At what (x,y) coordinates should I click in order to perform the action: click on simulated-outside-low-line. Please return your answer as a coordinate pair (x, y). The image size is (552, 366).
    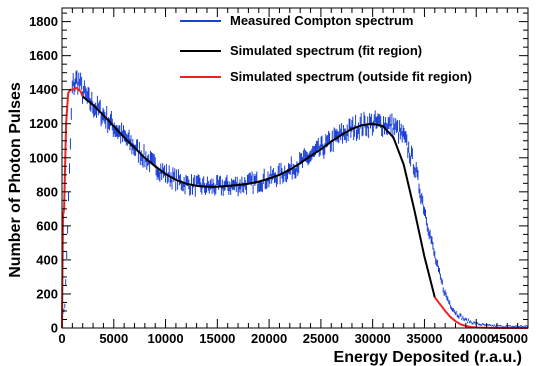
    Looking at the image, I should click on (72, 207).